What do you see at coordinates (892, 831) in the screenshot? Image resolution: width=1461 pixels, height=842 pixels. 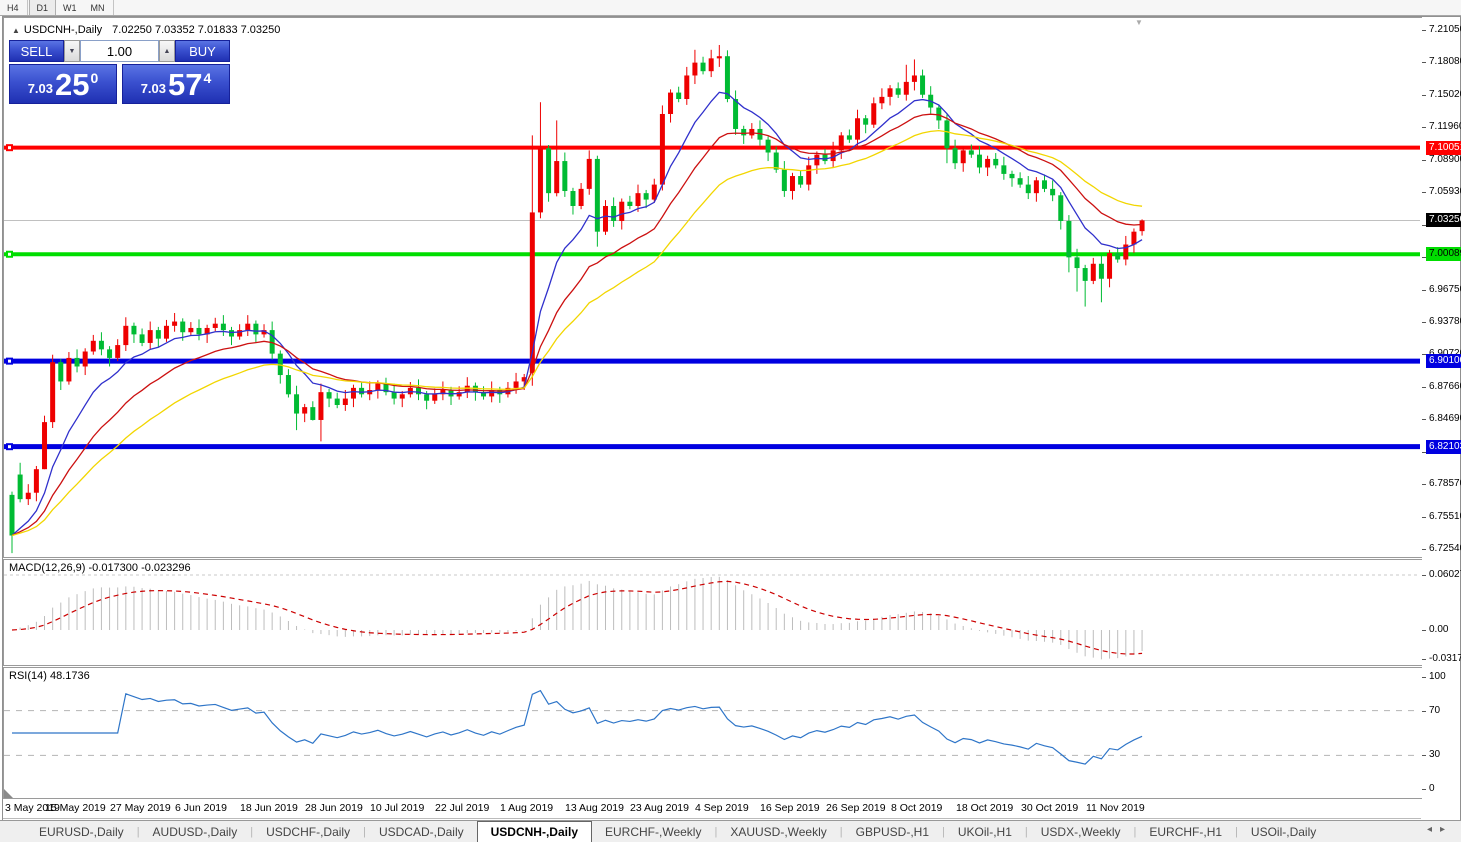 I see `chart-tab-gbpusd: GBPUSD-,H1` at bounding box center [892, 831].